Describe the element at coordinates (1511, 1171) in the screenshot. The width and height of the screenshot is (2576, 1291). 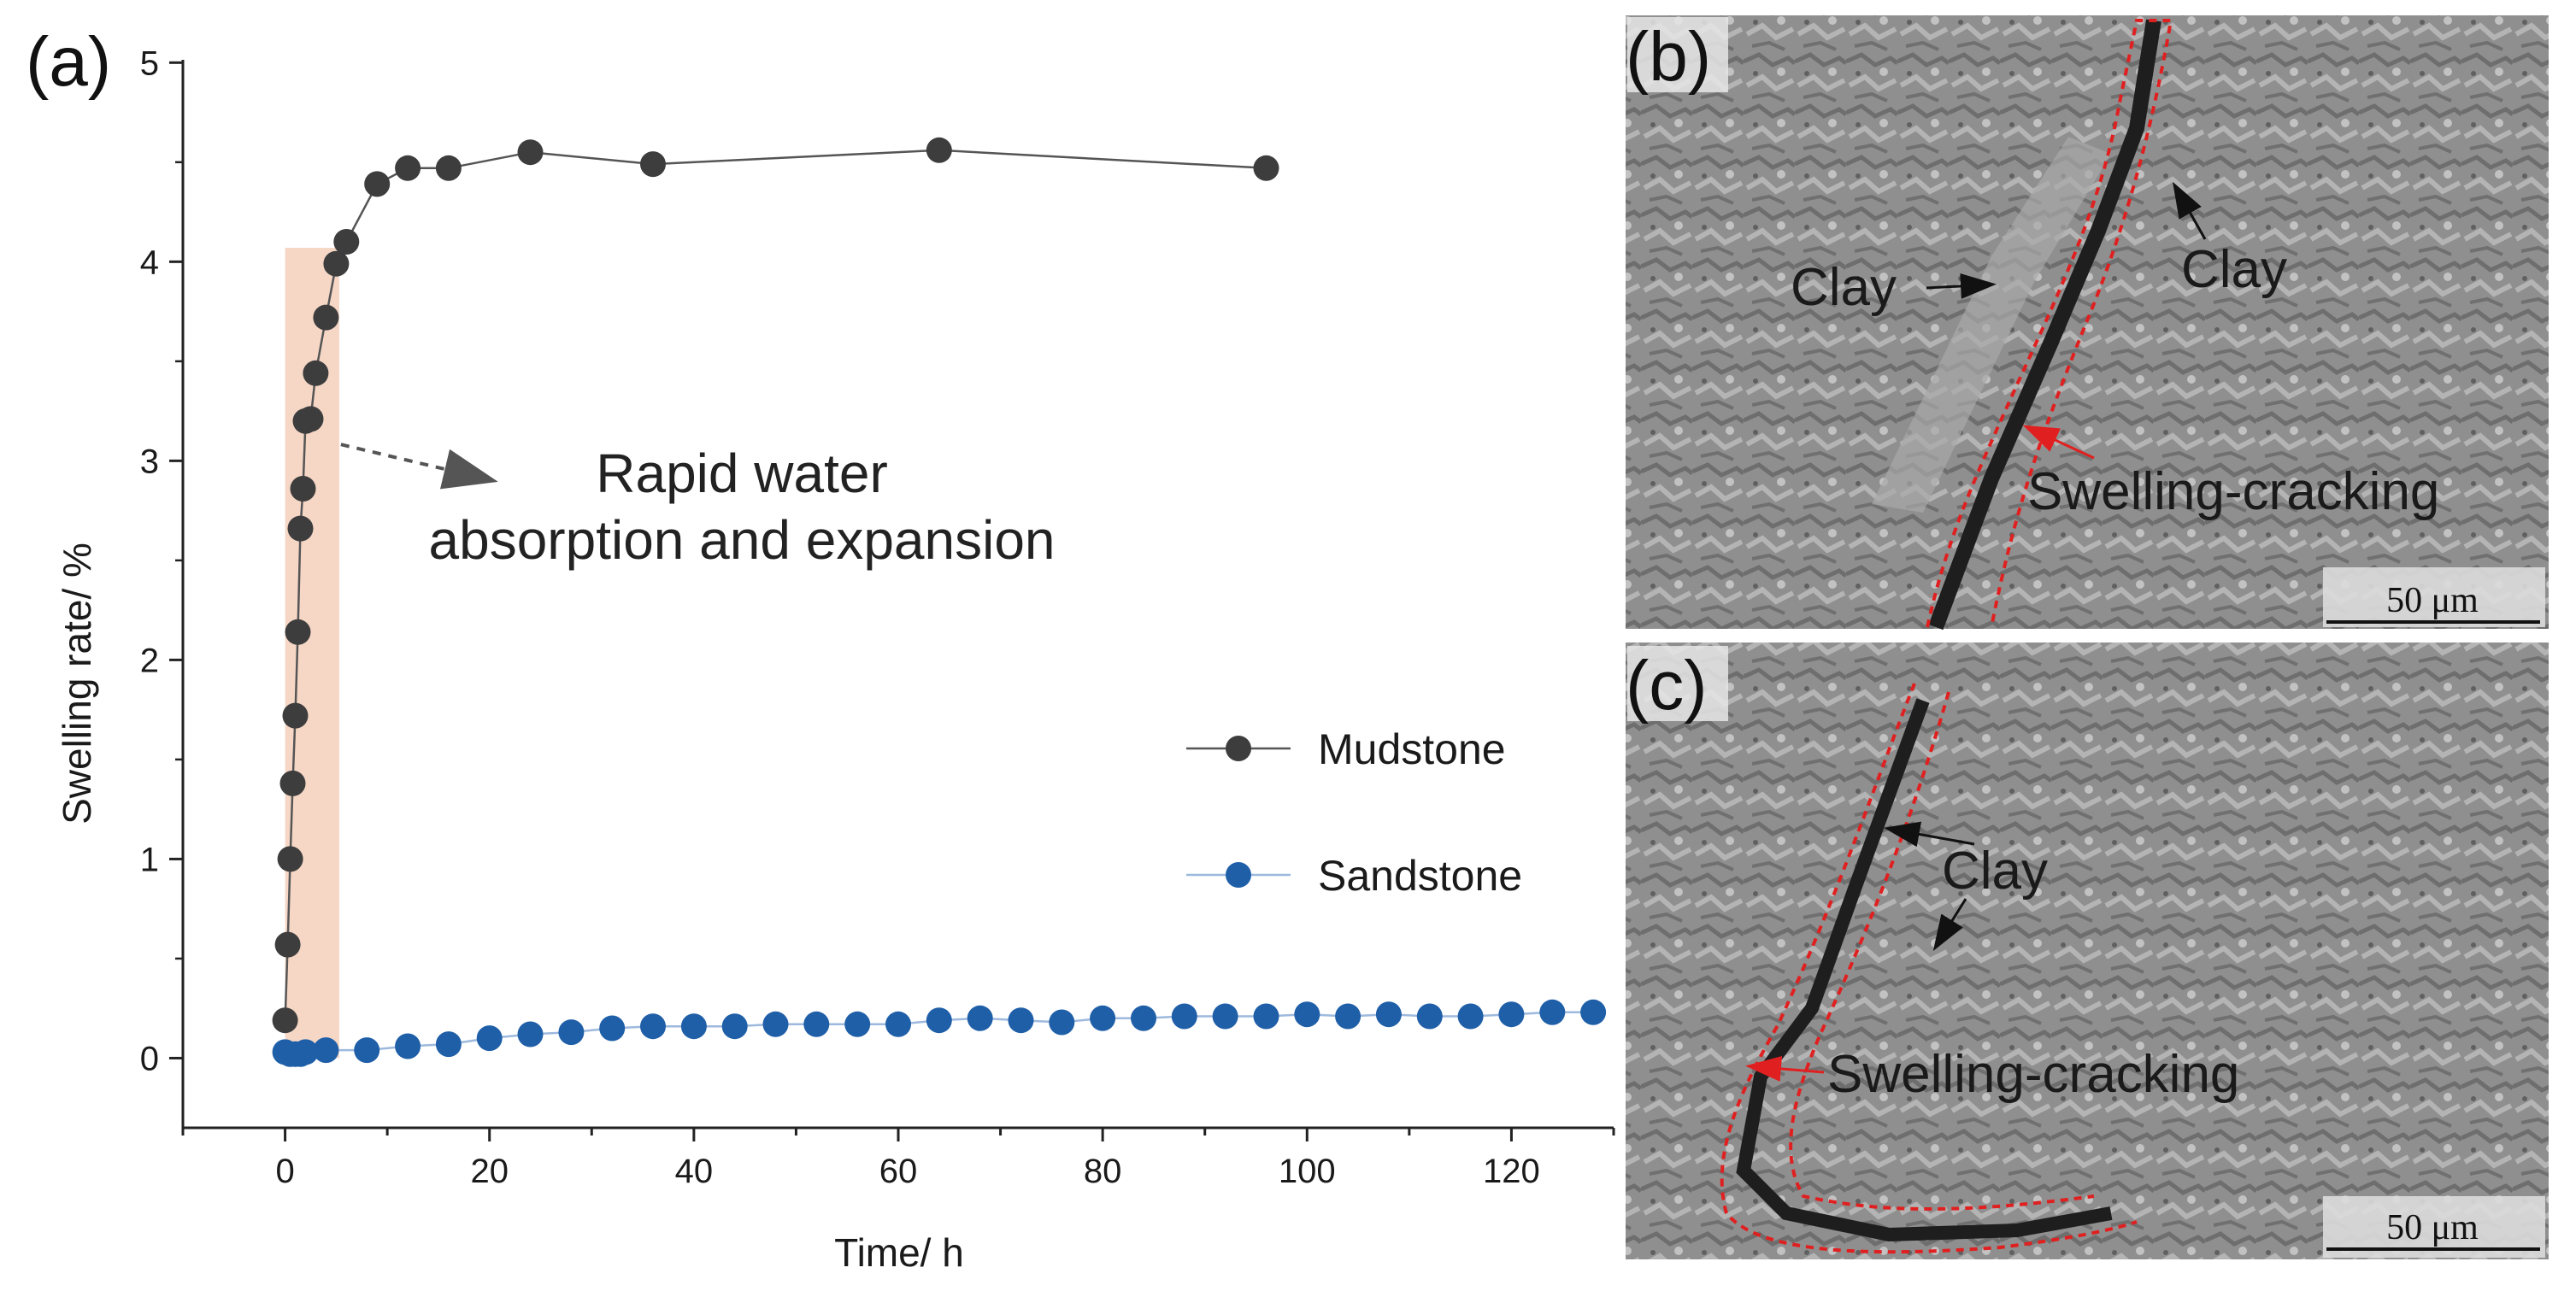
I see `x-tick-label: 120` at that location.